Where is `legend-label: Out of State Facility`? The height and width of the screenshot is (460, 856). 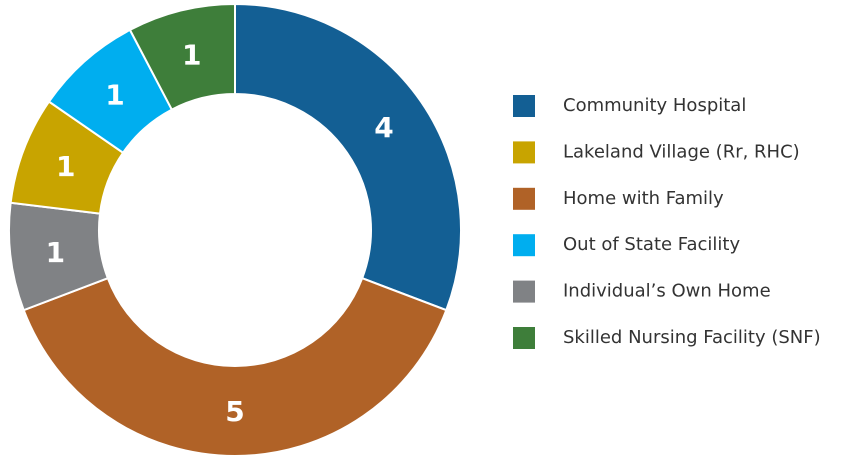 legend-label: Out of State Facility is located at coordinates (651, 244).